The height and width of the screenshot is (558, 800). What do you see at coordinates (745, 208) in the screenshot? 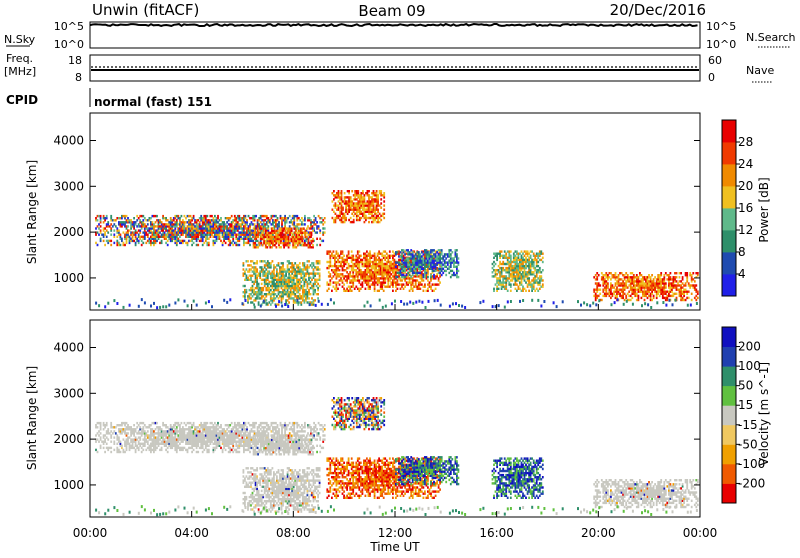
I see `colorbar-tick-label: 16` at bounding box center [745, 208].